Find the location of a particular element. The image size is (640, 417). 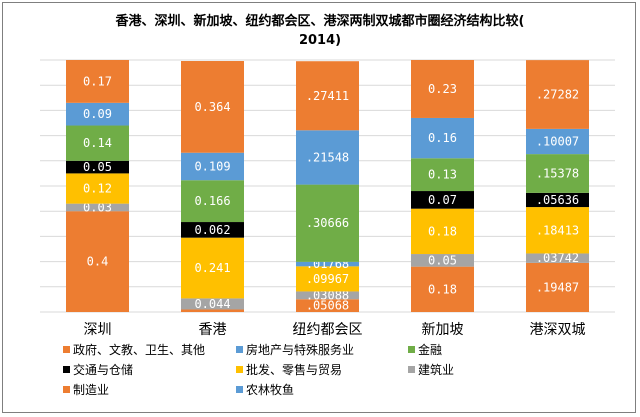

data-label: .27282 is located at coordinates (557, 95).